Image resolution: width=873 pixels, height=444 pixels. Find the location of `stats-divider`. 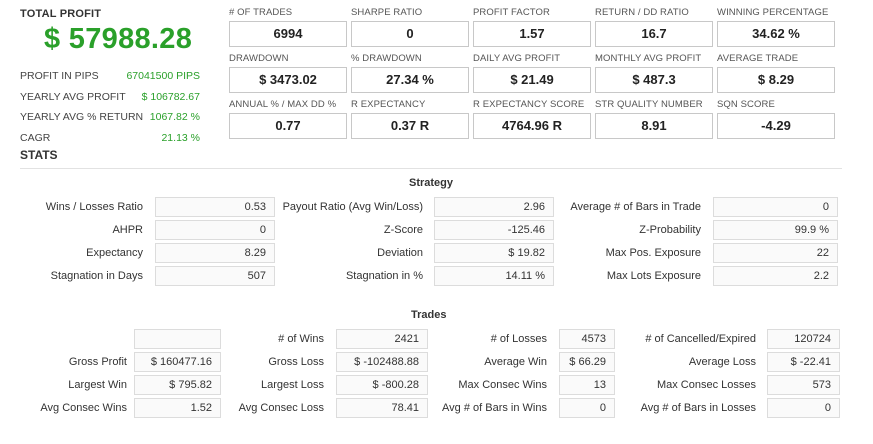

stats-divider is located at coordinates (431, 168).